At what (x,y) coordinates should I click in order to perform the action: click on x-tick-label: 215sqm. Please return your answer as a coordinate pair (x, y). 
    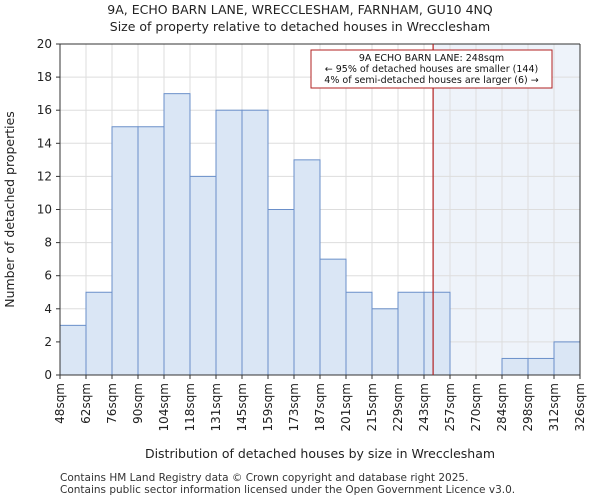
    Looking at the image, I should click on (372, 407).